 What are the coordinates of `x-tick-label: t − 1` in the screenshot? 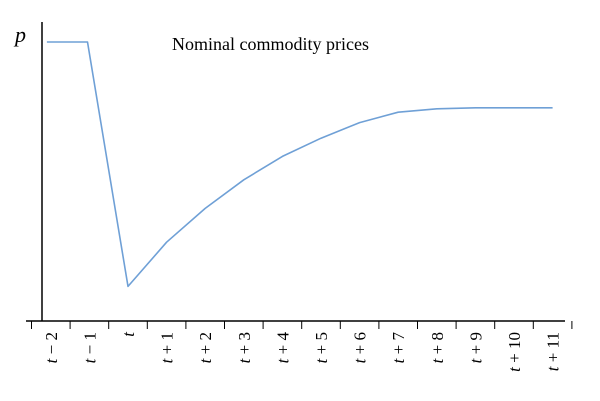 It's located at (89, 347).